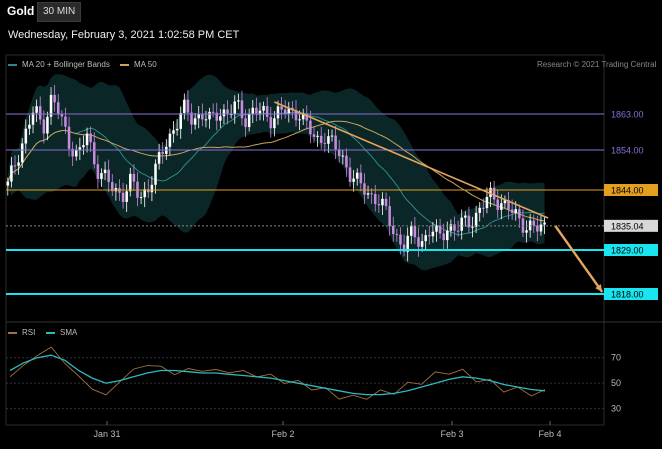  Describe the element at coordinates (411, 160) in the screenshot. I see `trendline` at that location.